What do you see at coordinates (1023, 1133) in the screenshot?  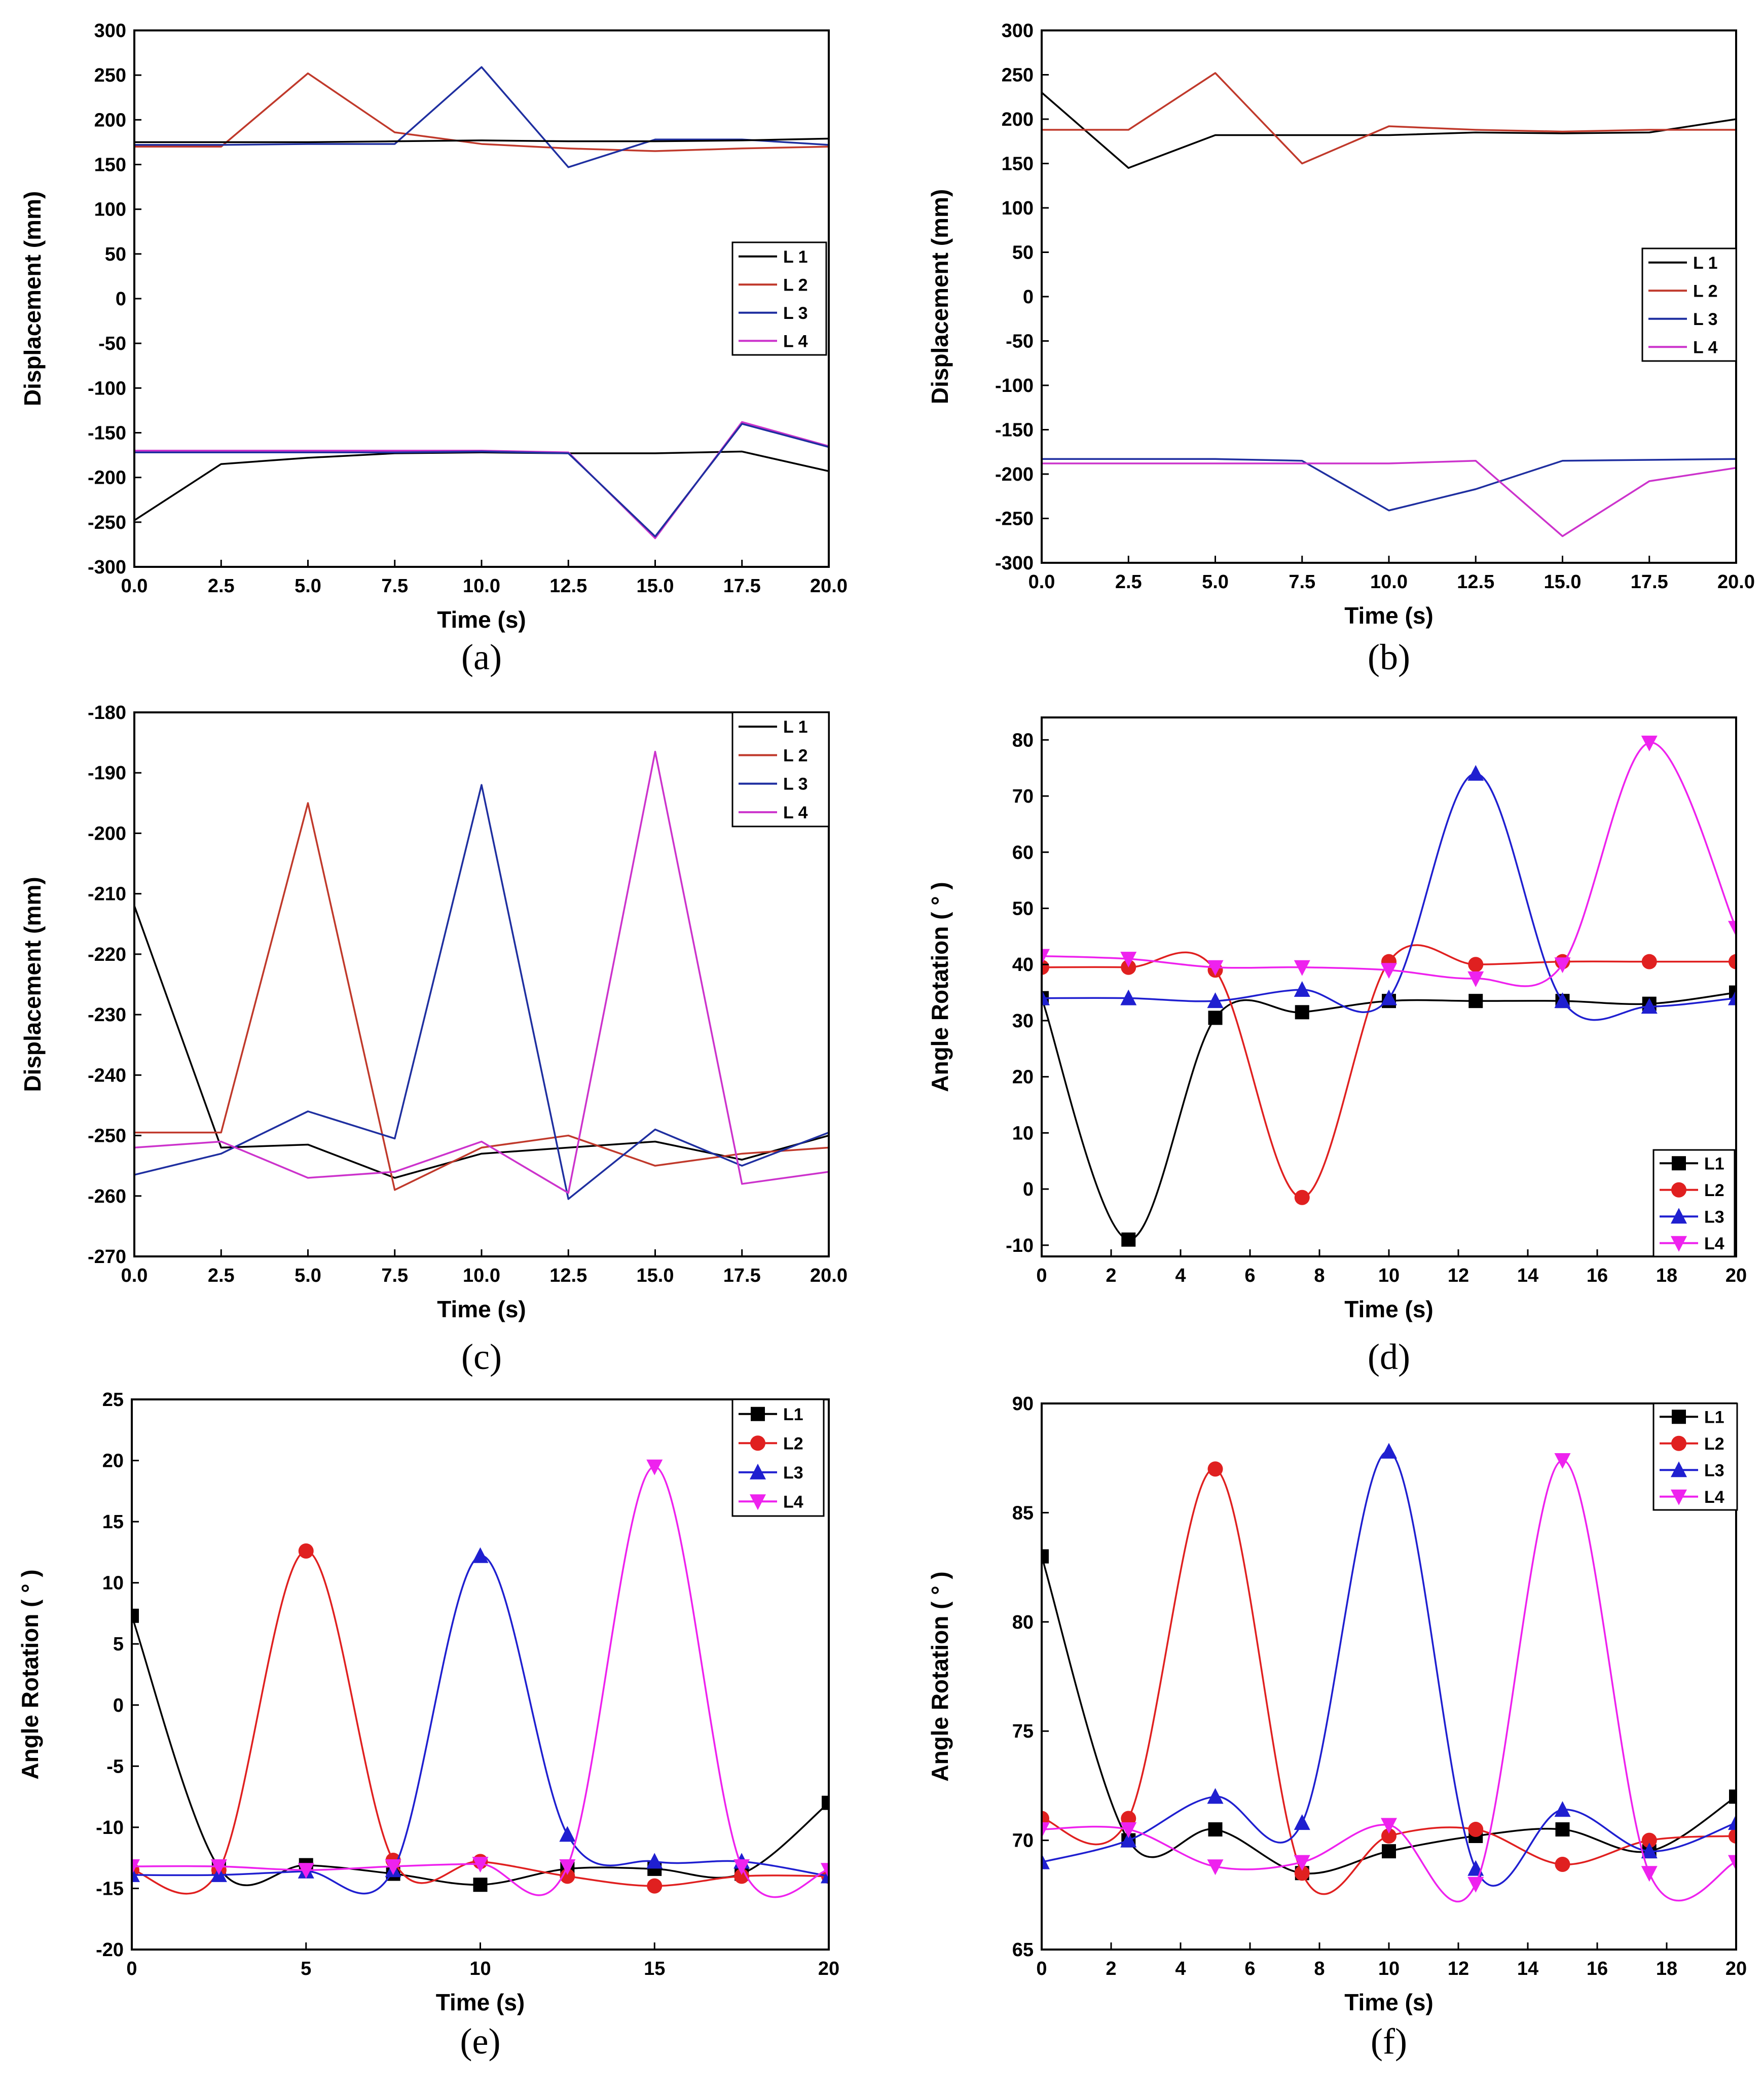 I see `y-tick-label: 10` at bounding box center [1023, 1133].